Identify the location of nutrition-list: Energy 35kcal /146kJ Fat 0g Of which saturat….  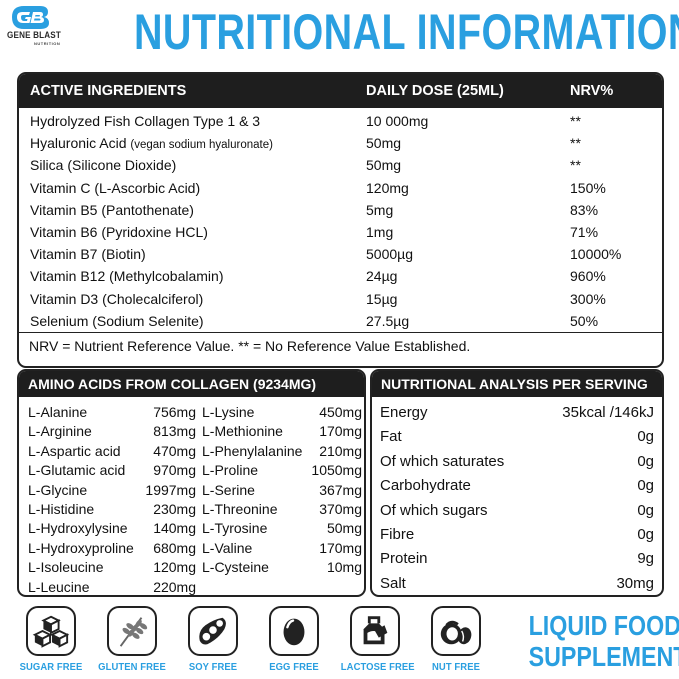
(517, 498).